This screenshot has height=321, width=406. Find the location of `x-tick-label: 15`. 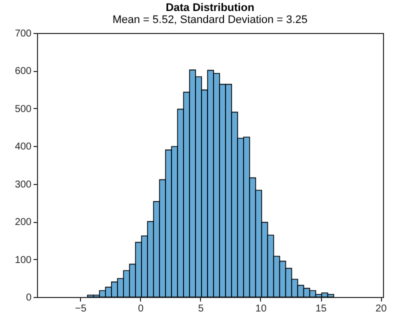

x-tick-label: 15 is located at coordinates (321, 309).